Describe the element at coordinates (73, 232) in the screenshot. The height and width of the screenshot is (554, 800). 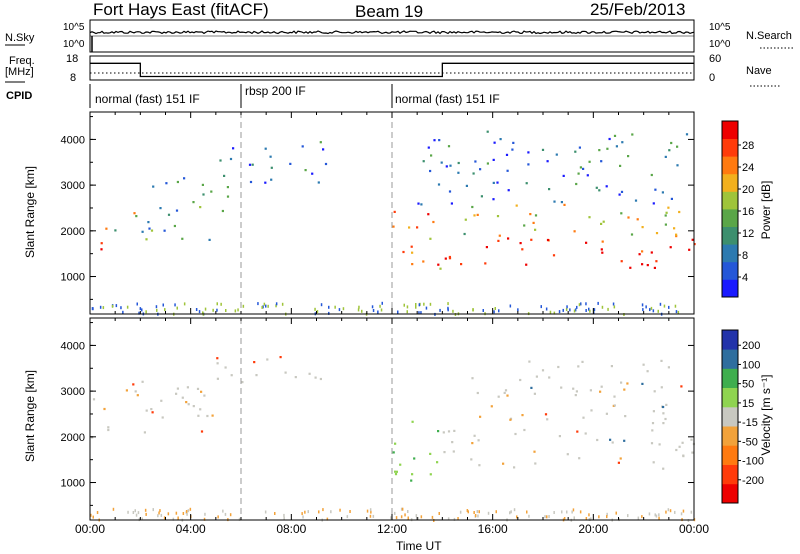
I see `power-ytick-label: 2000` at that location.